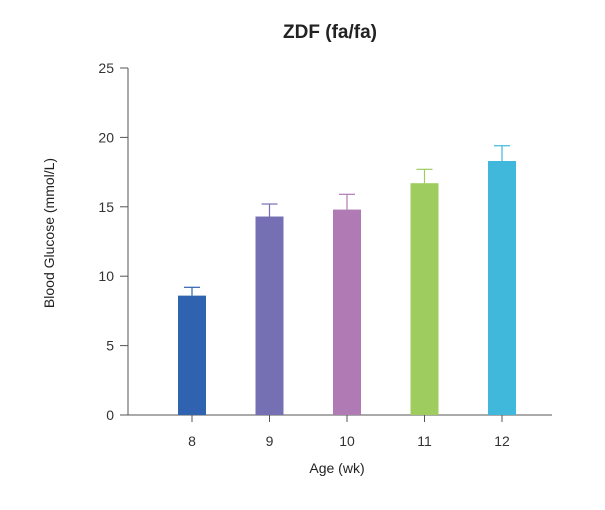 Image resolution: width=605 pixels, height=510 pixels. I want to click on y-axis-ticks: 0 5 10 15 20 25, so click(113, 241).